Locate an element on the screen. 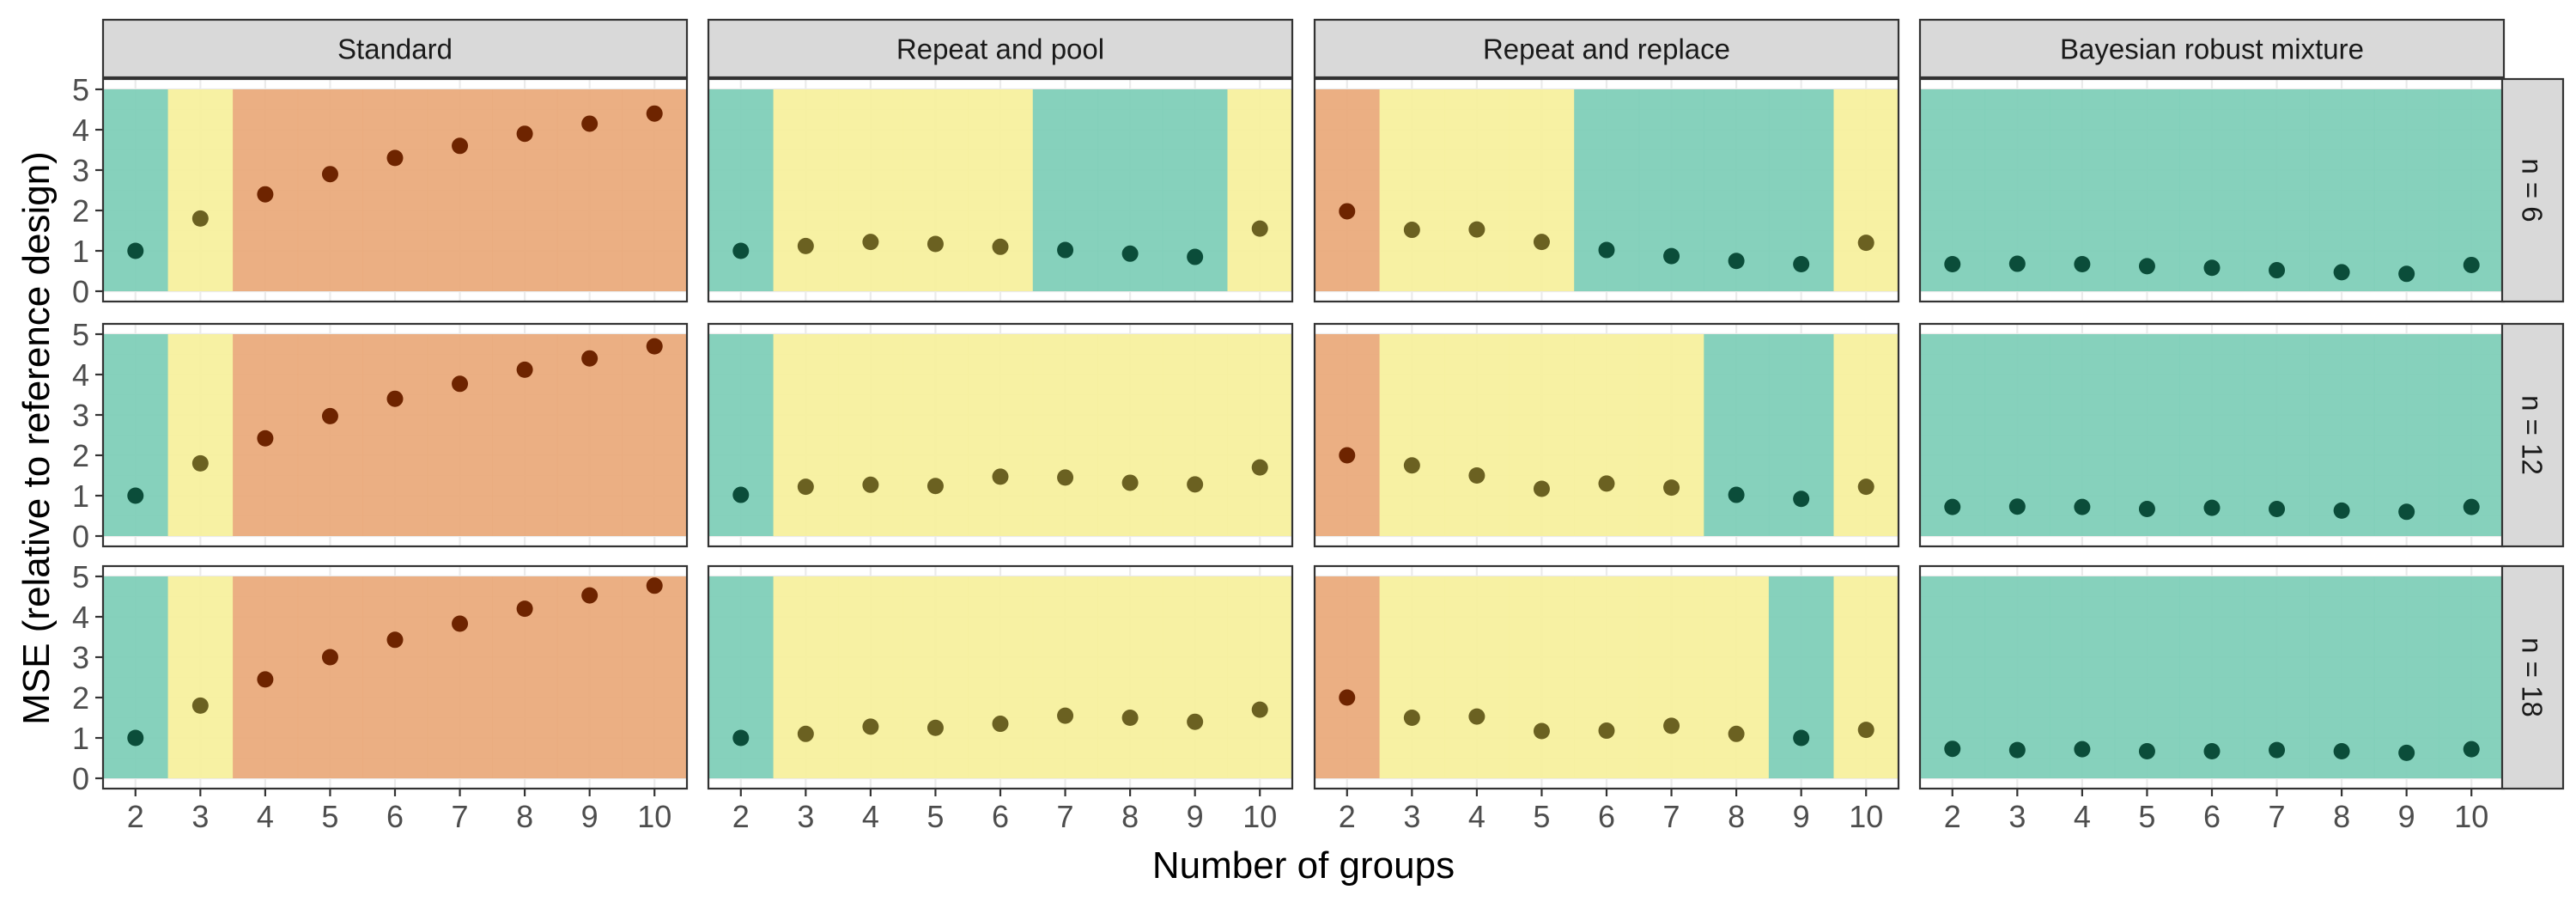 This screenshot has width=2576, height=902. row-strip: n = 18 is located at coordinates (2532, 677).